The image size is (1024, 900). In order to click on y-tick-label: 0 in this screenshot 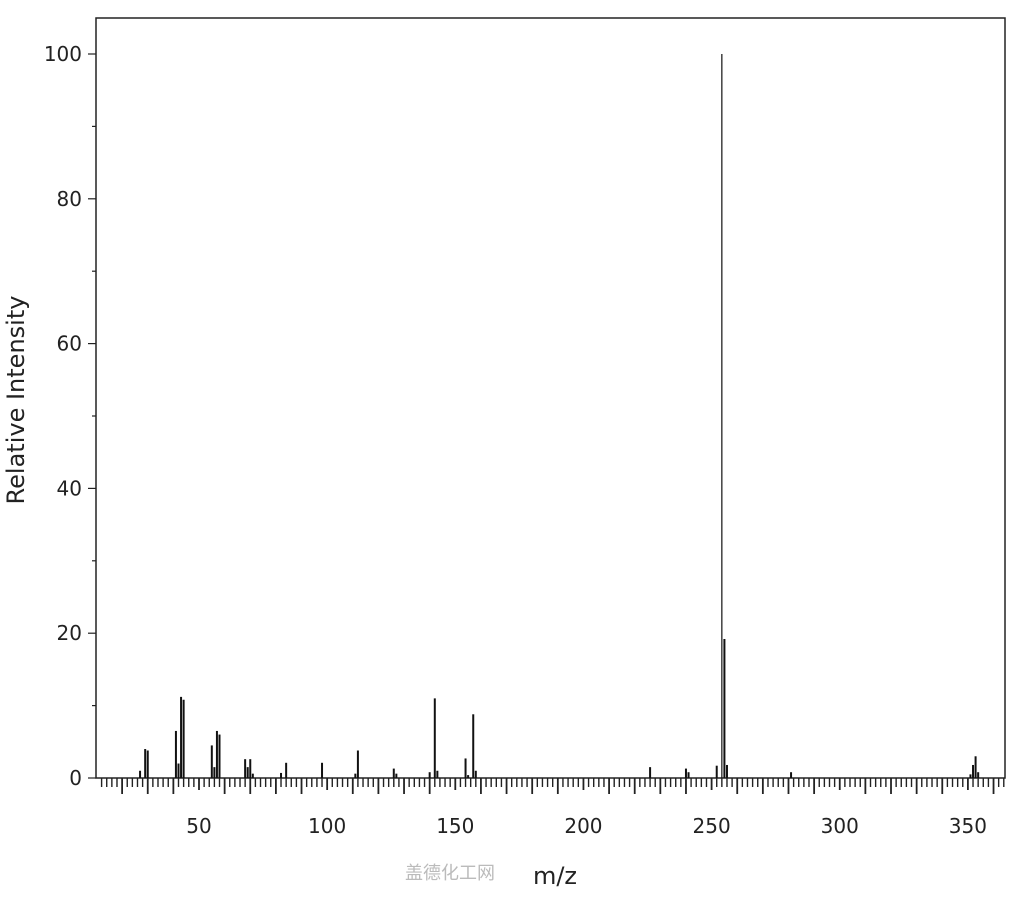, I will do `click(75, 778)`.